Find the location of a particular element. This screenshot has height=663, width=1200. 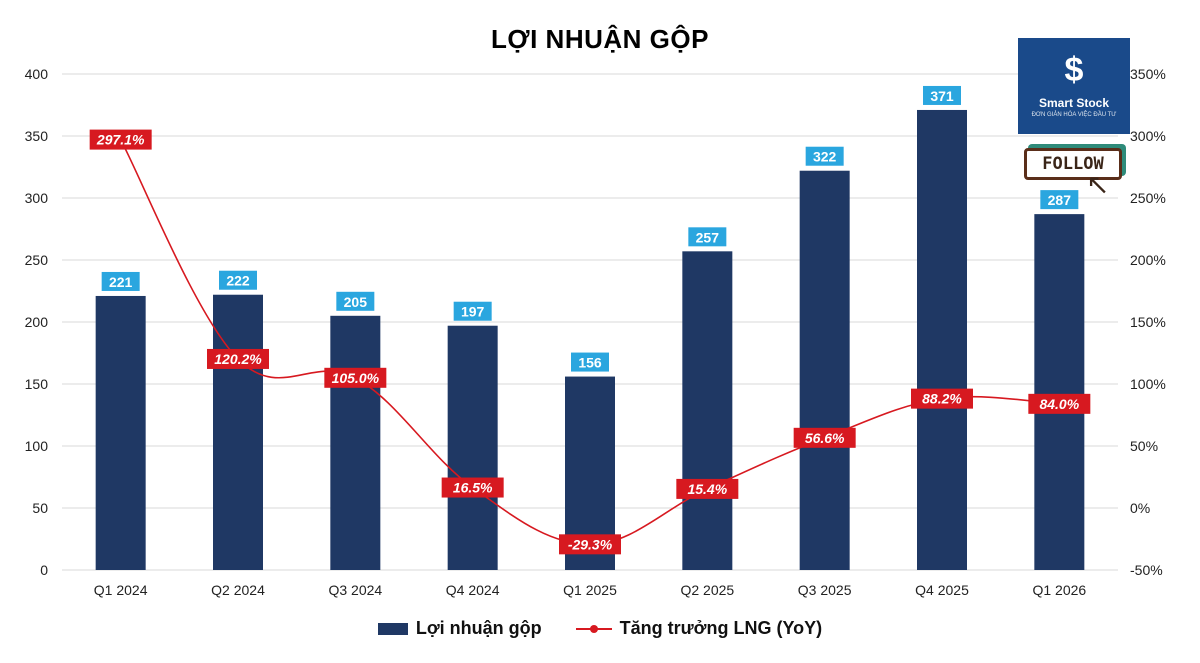

growth-data-label: 297.1% is located at coordinates (120, 139).